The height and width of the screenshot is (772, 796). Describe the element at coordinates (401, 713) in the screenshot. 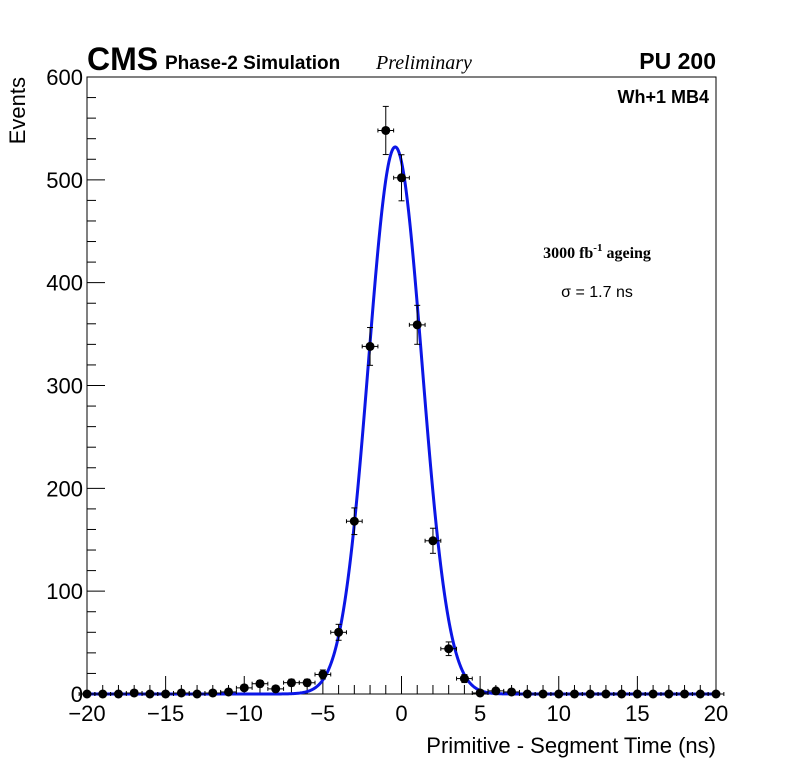

I see `x-tick-label: 0` at that location.